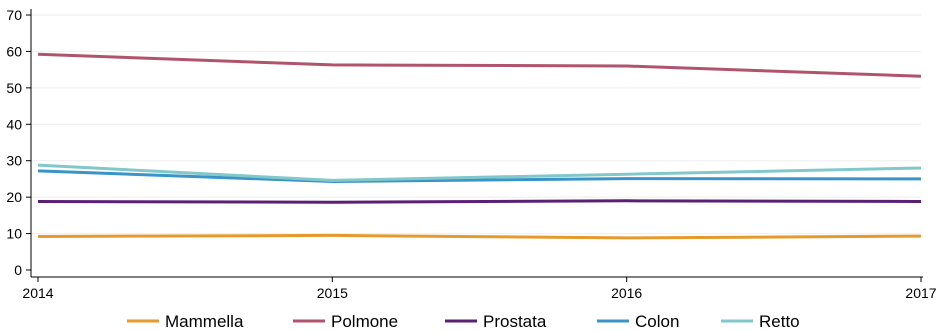 This screenshot has height=332, width=947. Describe the element at coordinates (204, 321) in the screenshot. I see `legend-label: Mammella` at that location.